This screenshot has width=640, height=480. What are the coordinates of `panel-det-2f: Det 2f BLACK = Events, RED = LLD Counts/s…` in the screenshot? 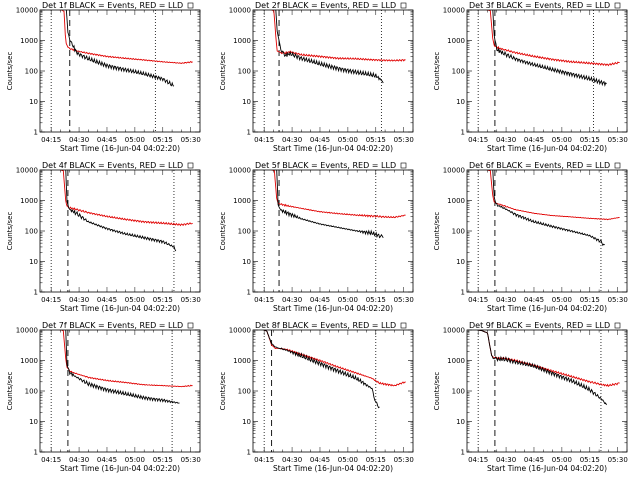 It's located at (316, 77).